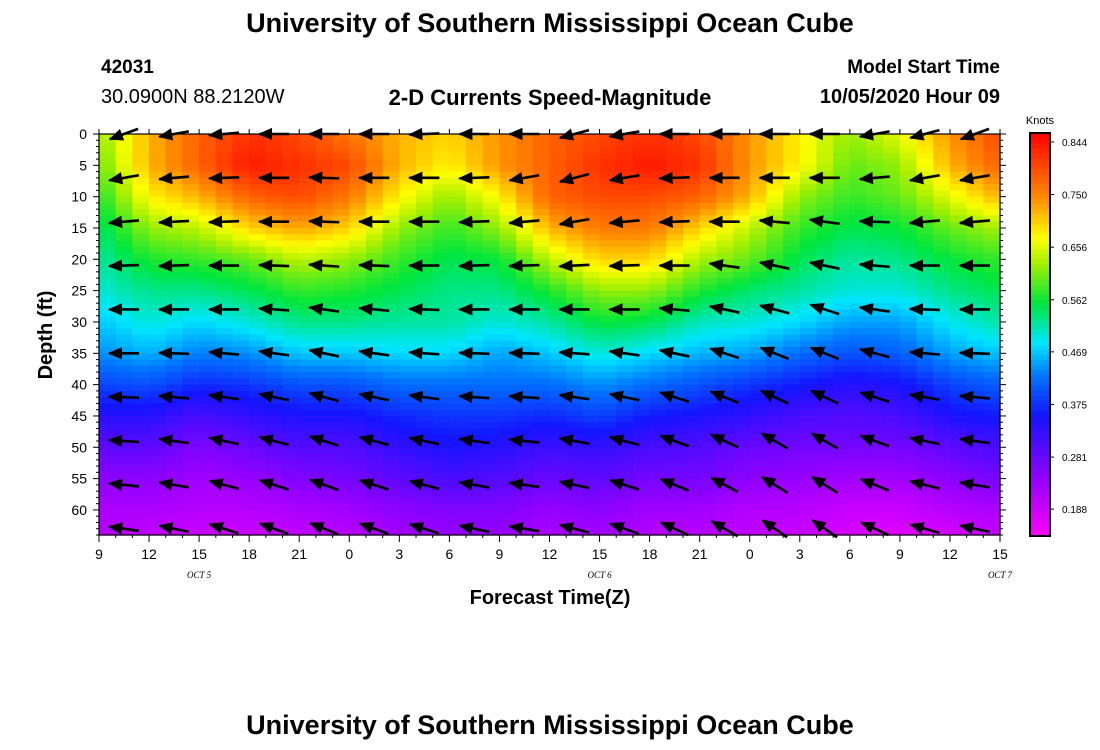  Describe the element at coordinates (1074, 458) in the screenshot. I see `colorbar-tick-label: 0.281` at that location.